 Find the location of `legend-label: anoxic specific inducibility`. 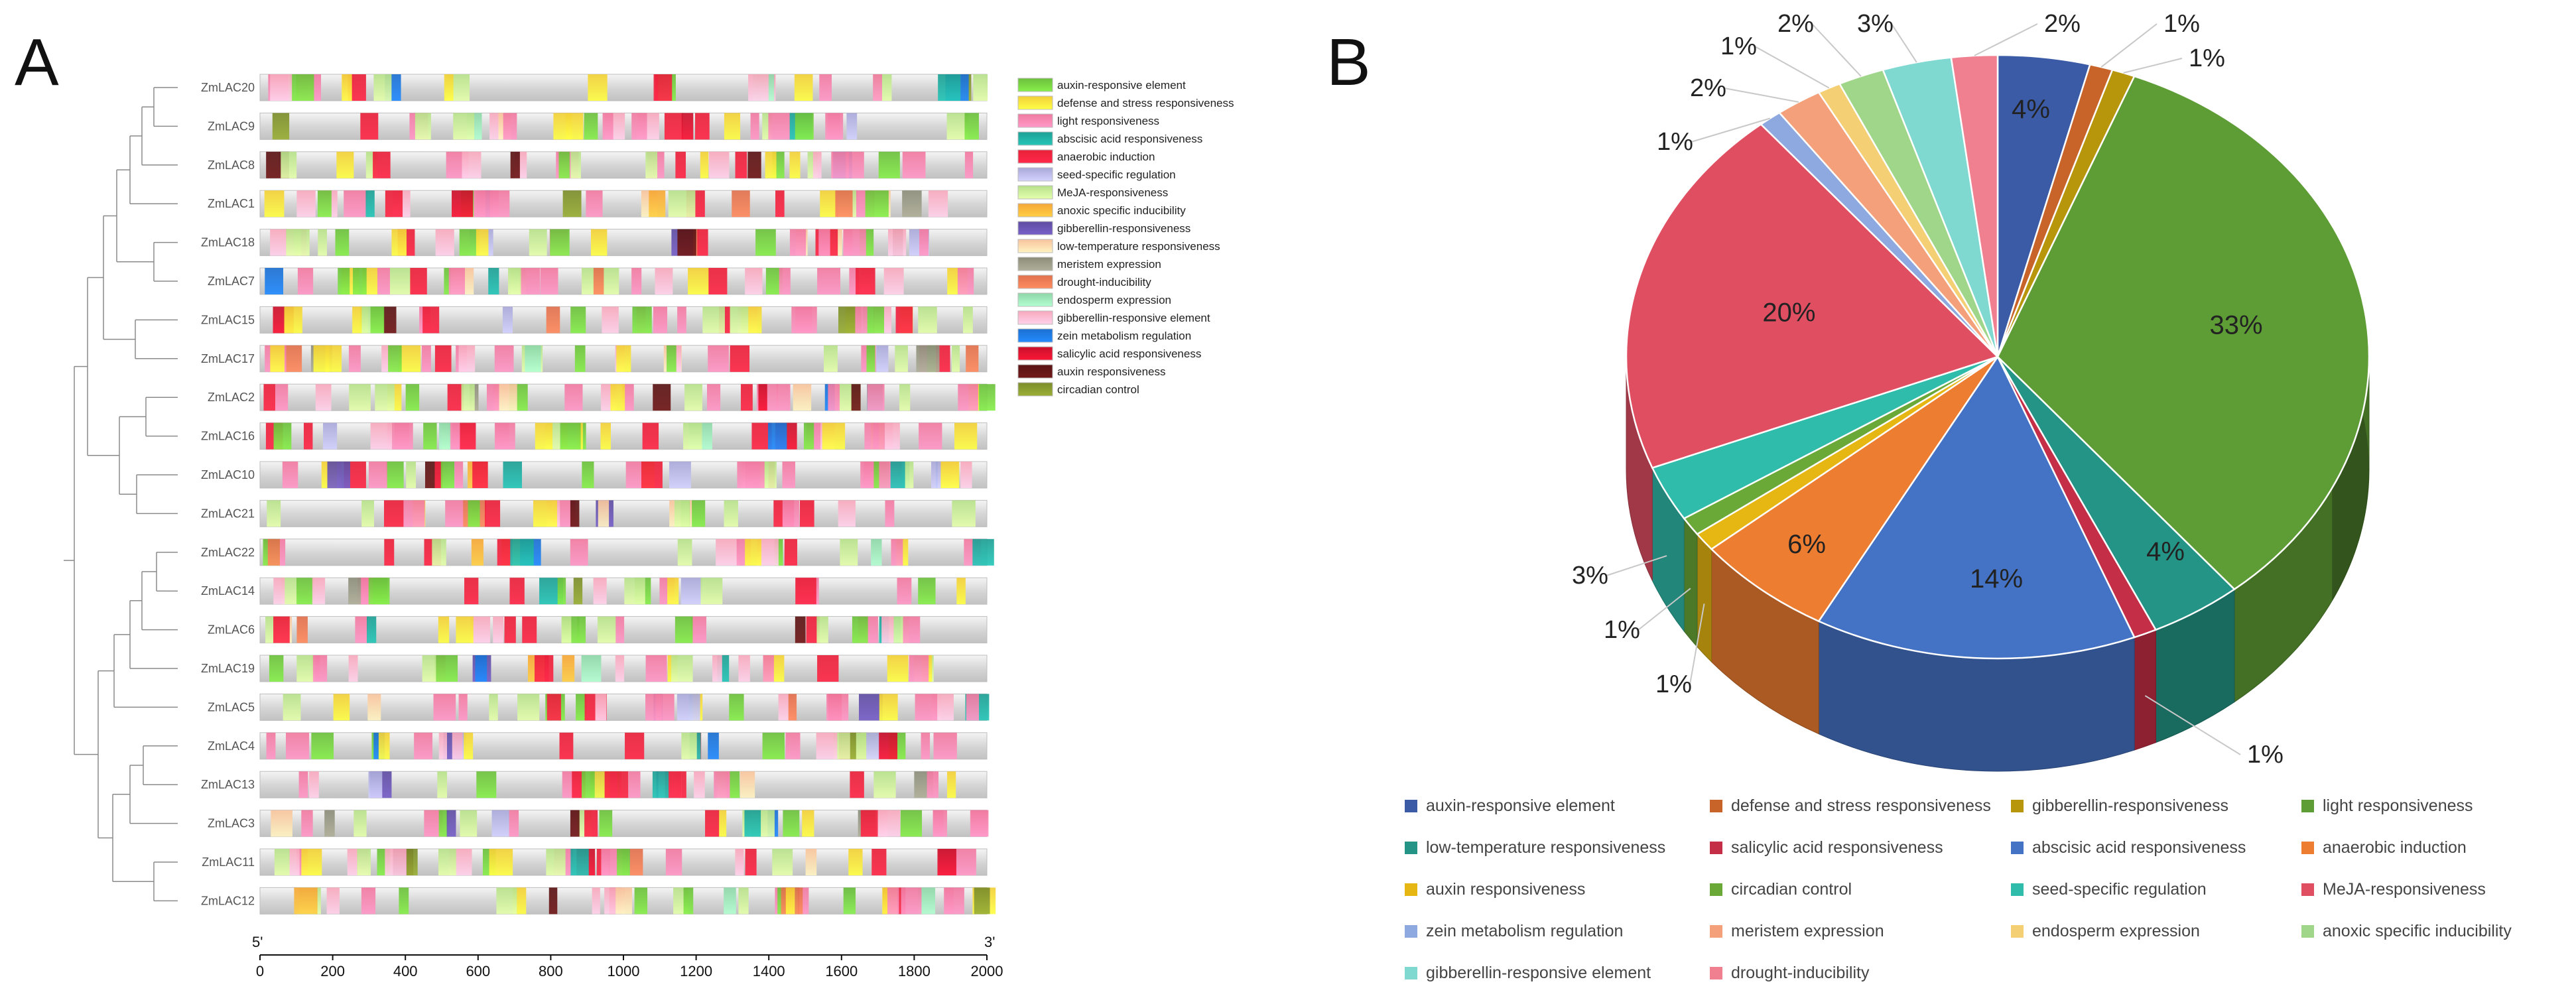

legend-label: anoxic specific inducibility is located at coordinates (1122, 210).